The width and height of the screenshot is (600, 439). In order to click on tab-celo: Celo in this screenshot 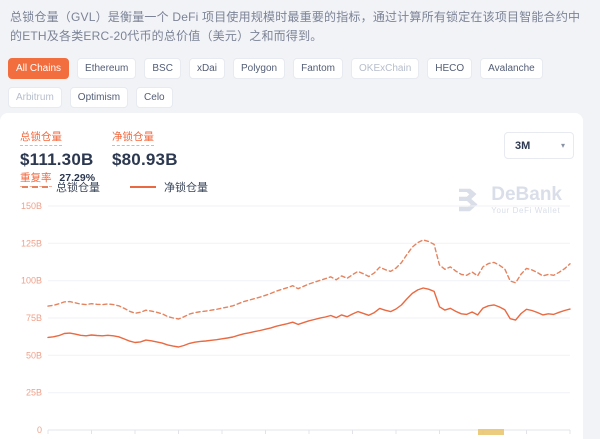, I will do `click(154, 97)`.